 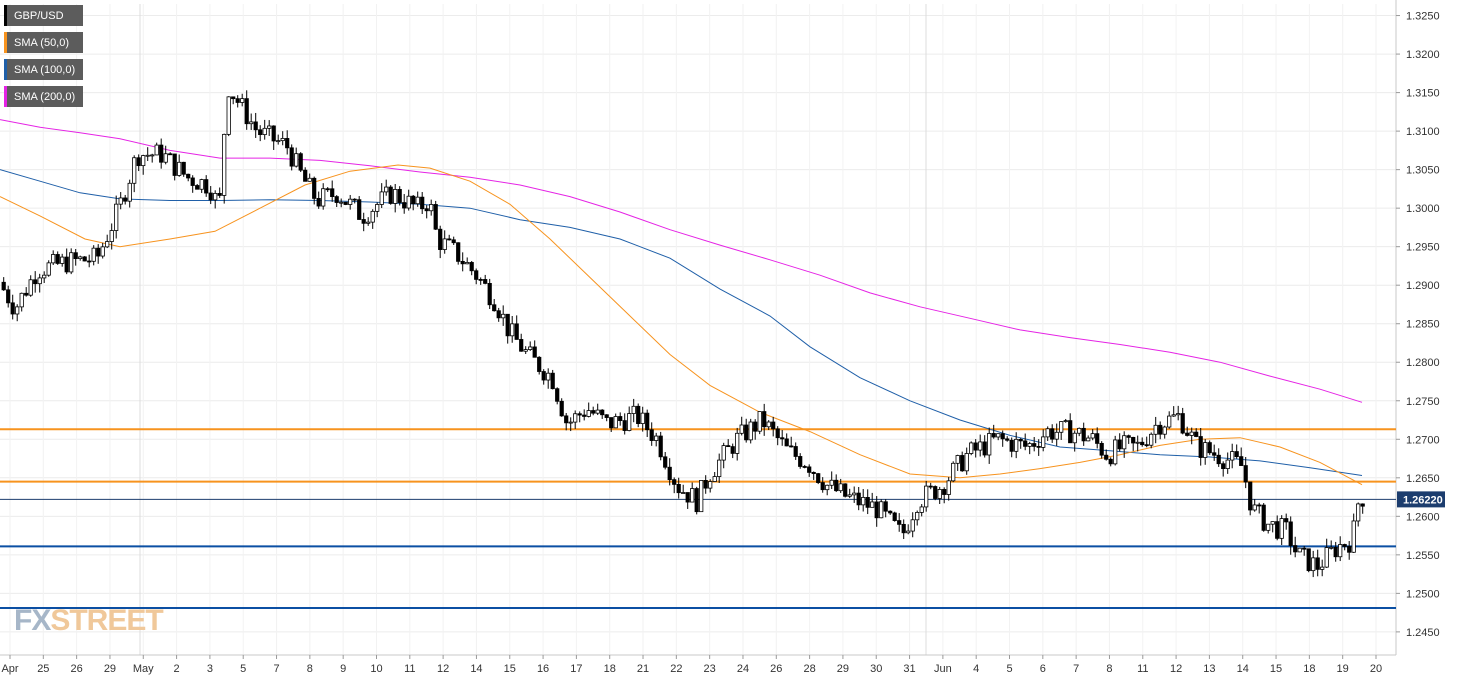 What do you see at coordinates (1423, 594) in the screenshot?
I see `y-tick-label: 1.2500` at bounding box center [1423, 594].